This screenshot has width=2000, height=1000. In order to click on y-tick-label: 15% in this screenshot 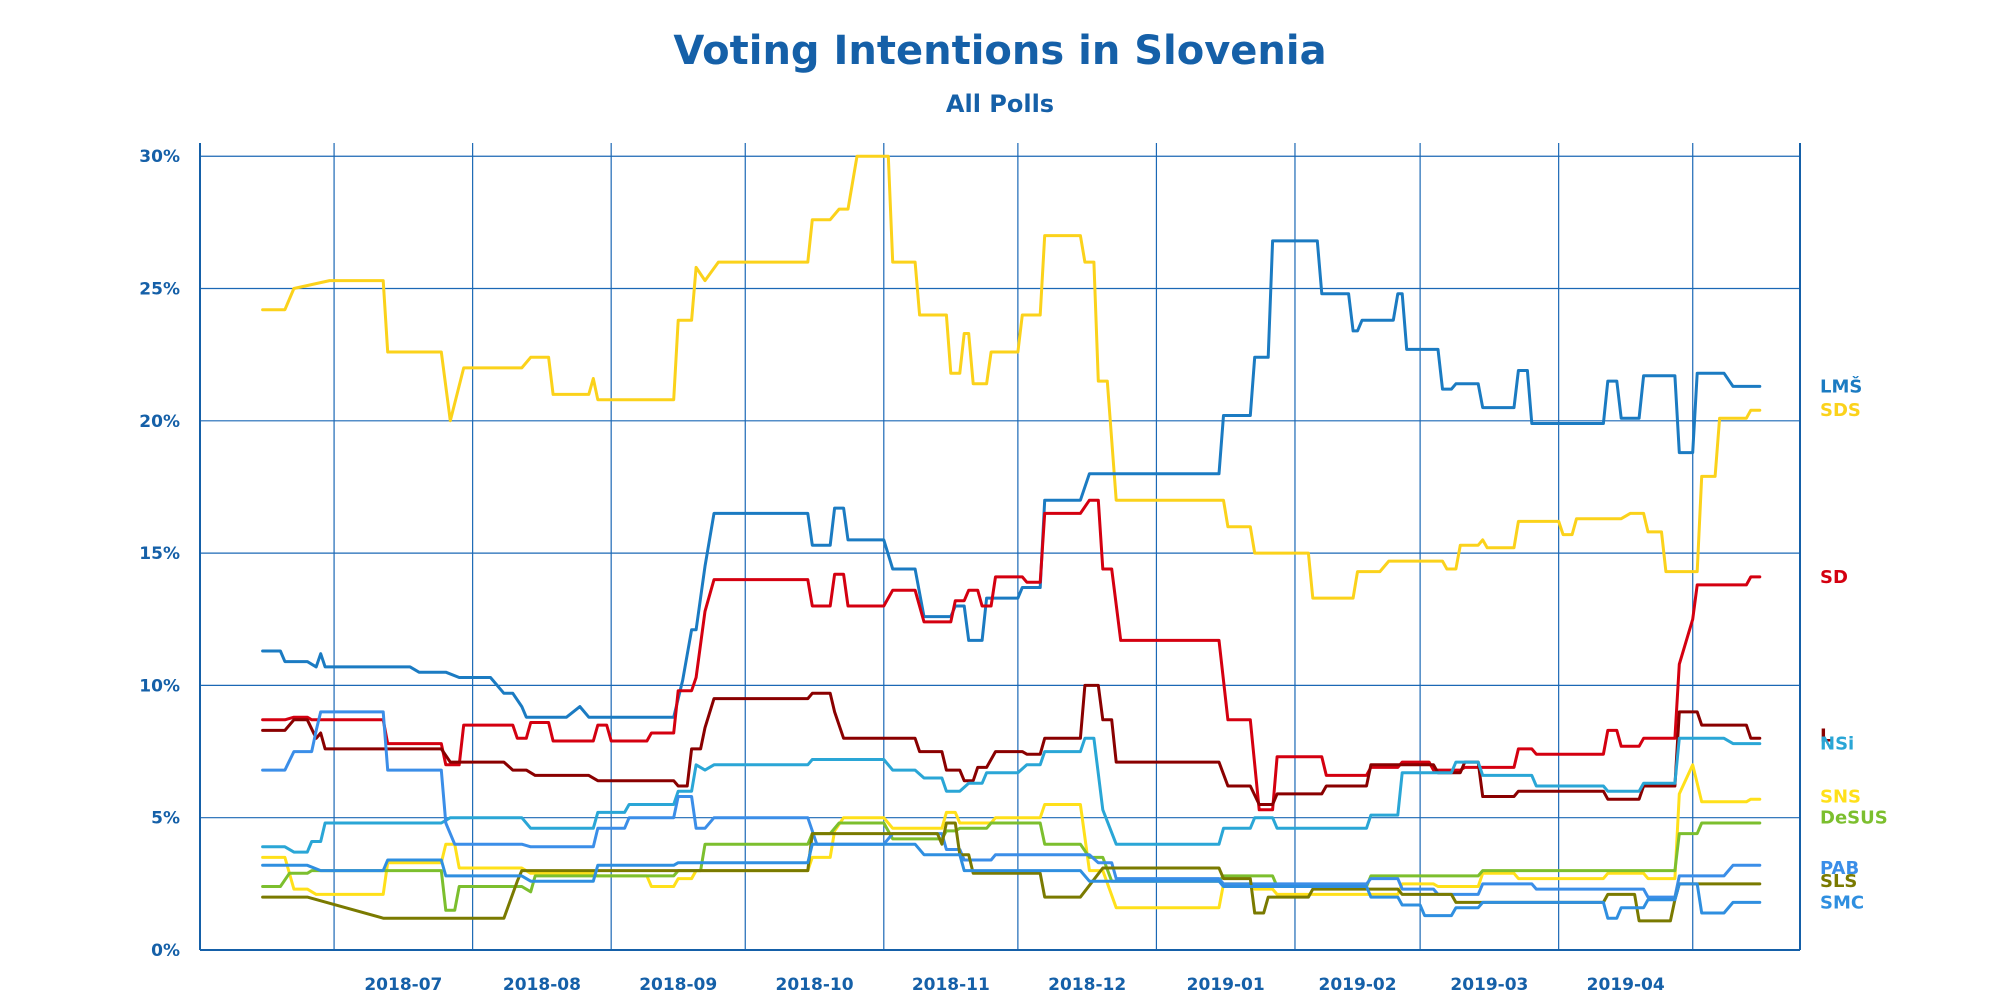, I will do `click(159, 554)`.